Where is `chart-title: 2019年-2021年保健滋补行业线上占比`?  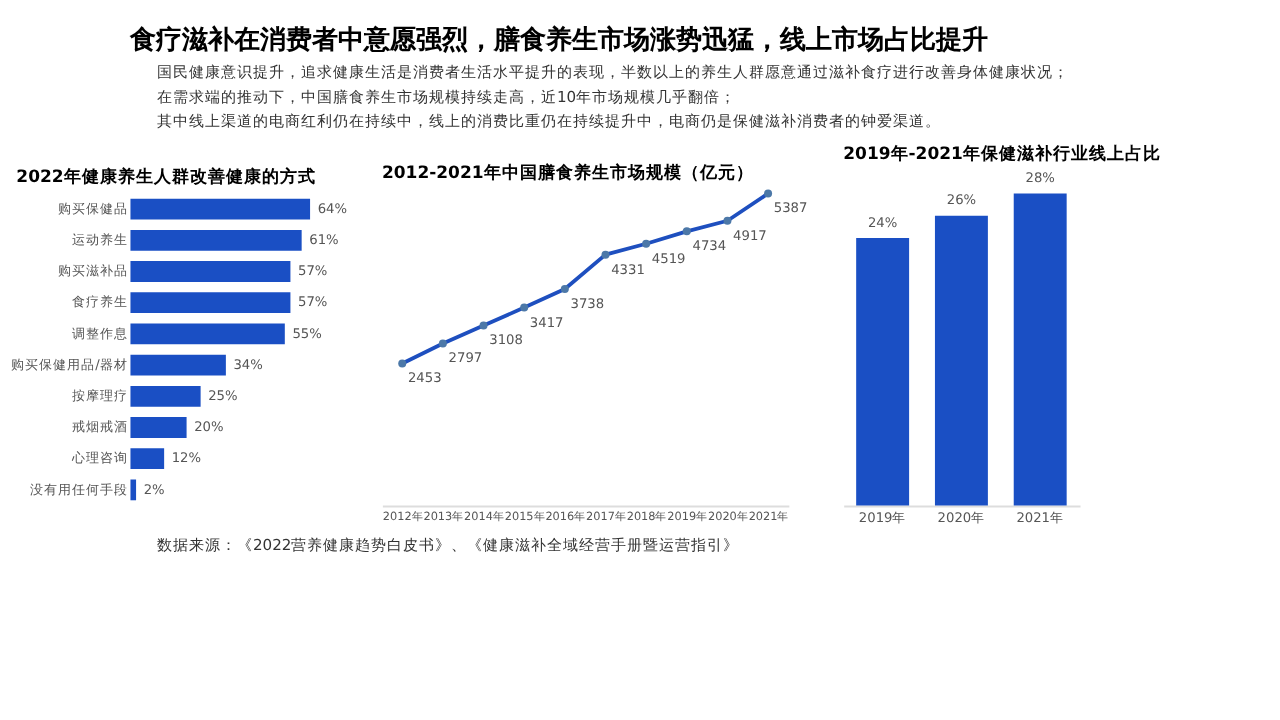 chart-title: 2019年-2021年保健滋补行业线上占比 is located at coordinates (1002, 154).